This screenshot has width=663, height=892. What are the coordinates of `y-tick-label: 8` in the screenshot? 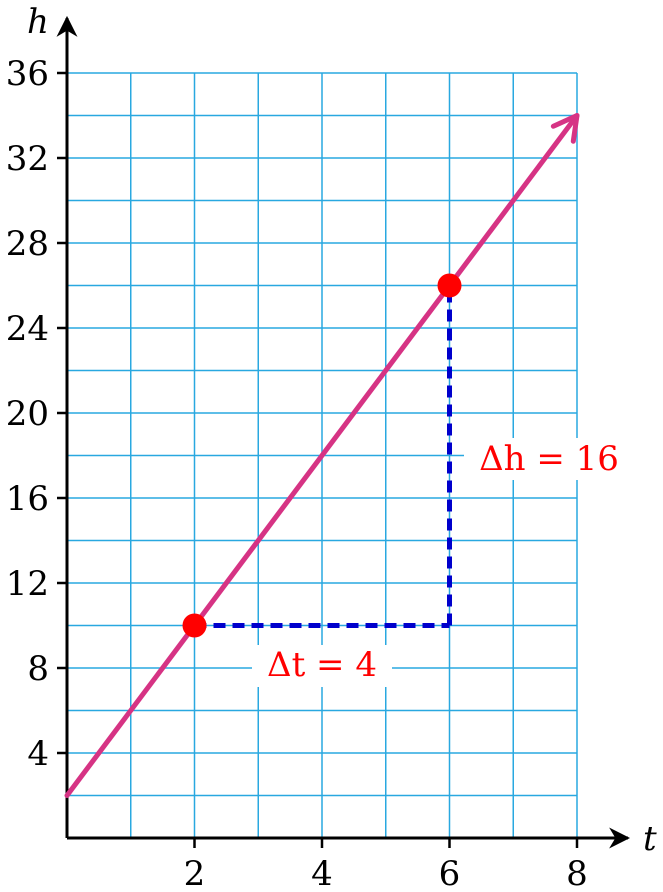 It's located at (38, 669).